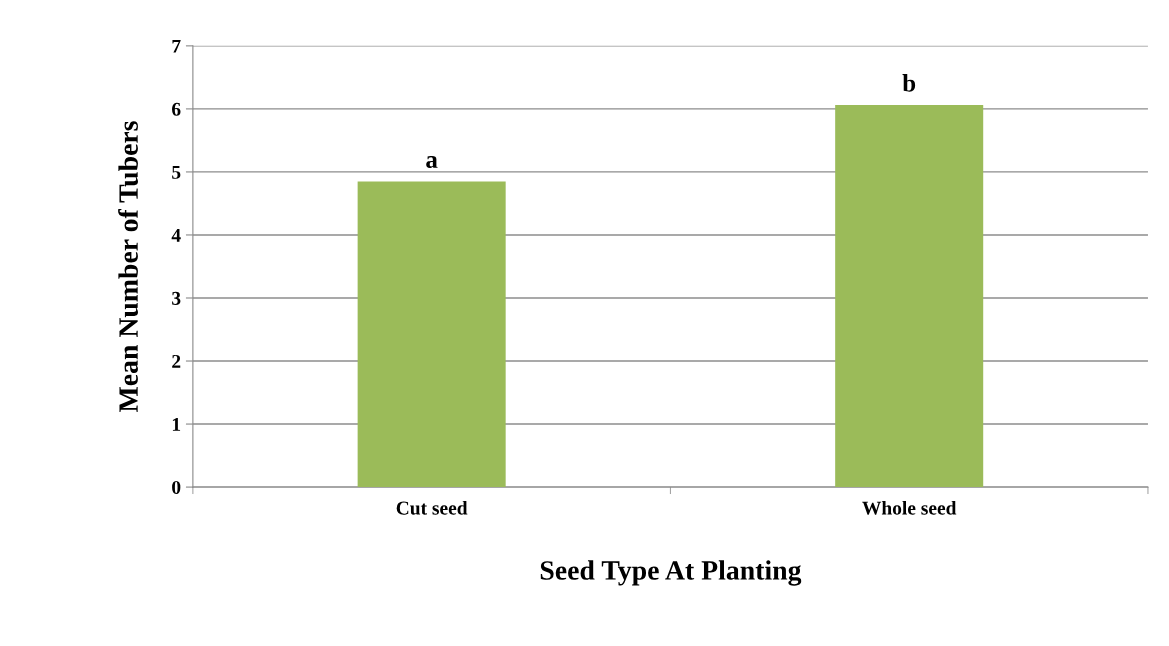 This screenshot has width=1169, height=646. What do you see at coordinates (176, 235) in the screenshot?
I see `y-tick-label: 4` at bounding box center [176, 235].